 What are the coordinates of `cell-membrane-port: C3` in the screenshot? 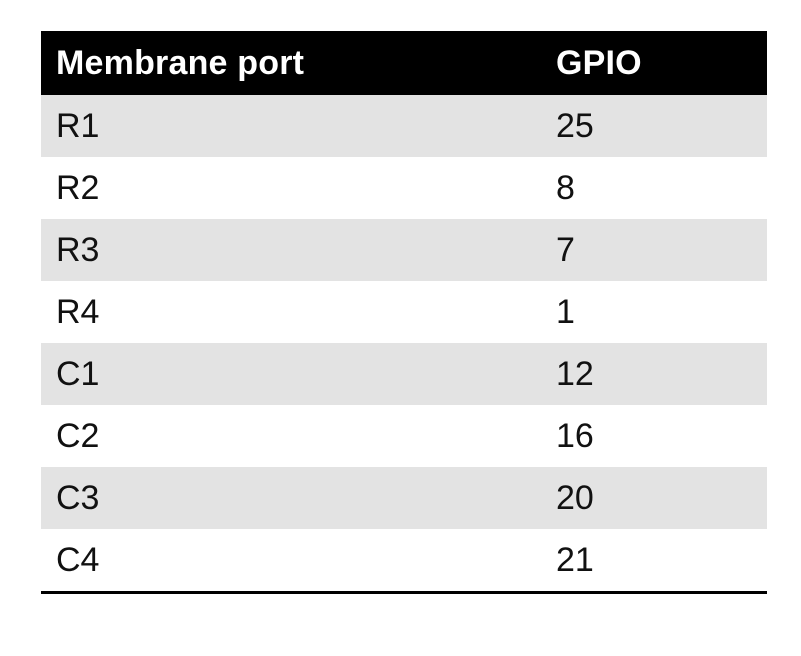 It's located at (78, 497).